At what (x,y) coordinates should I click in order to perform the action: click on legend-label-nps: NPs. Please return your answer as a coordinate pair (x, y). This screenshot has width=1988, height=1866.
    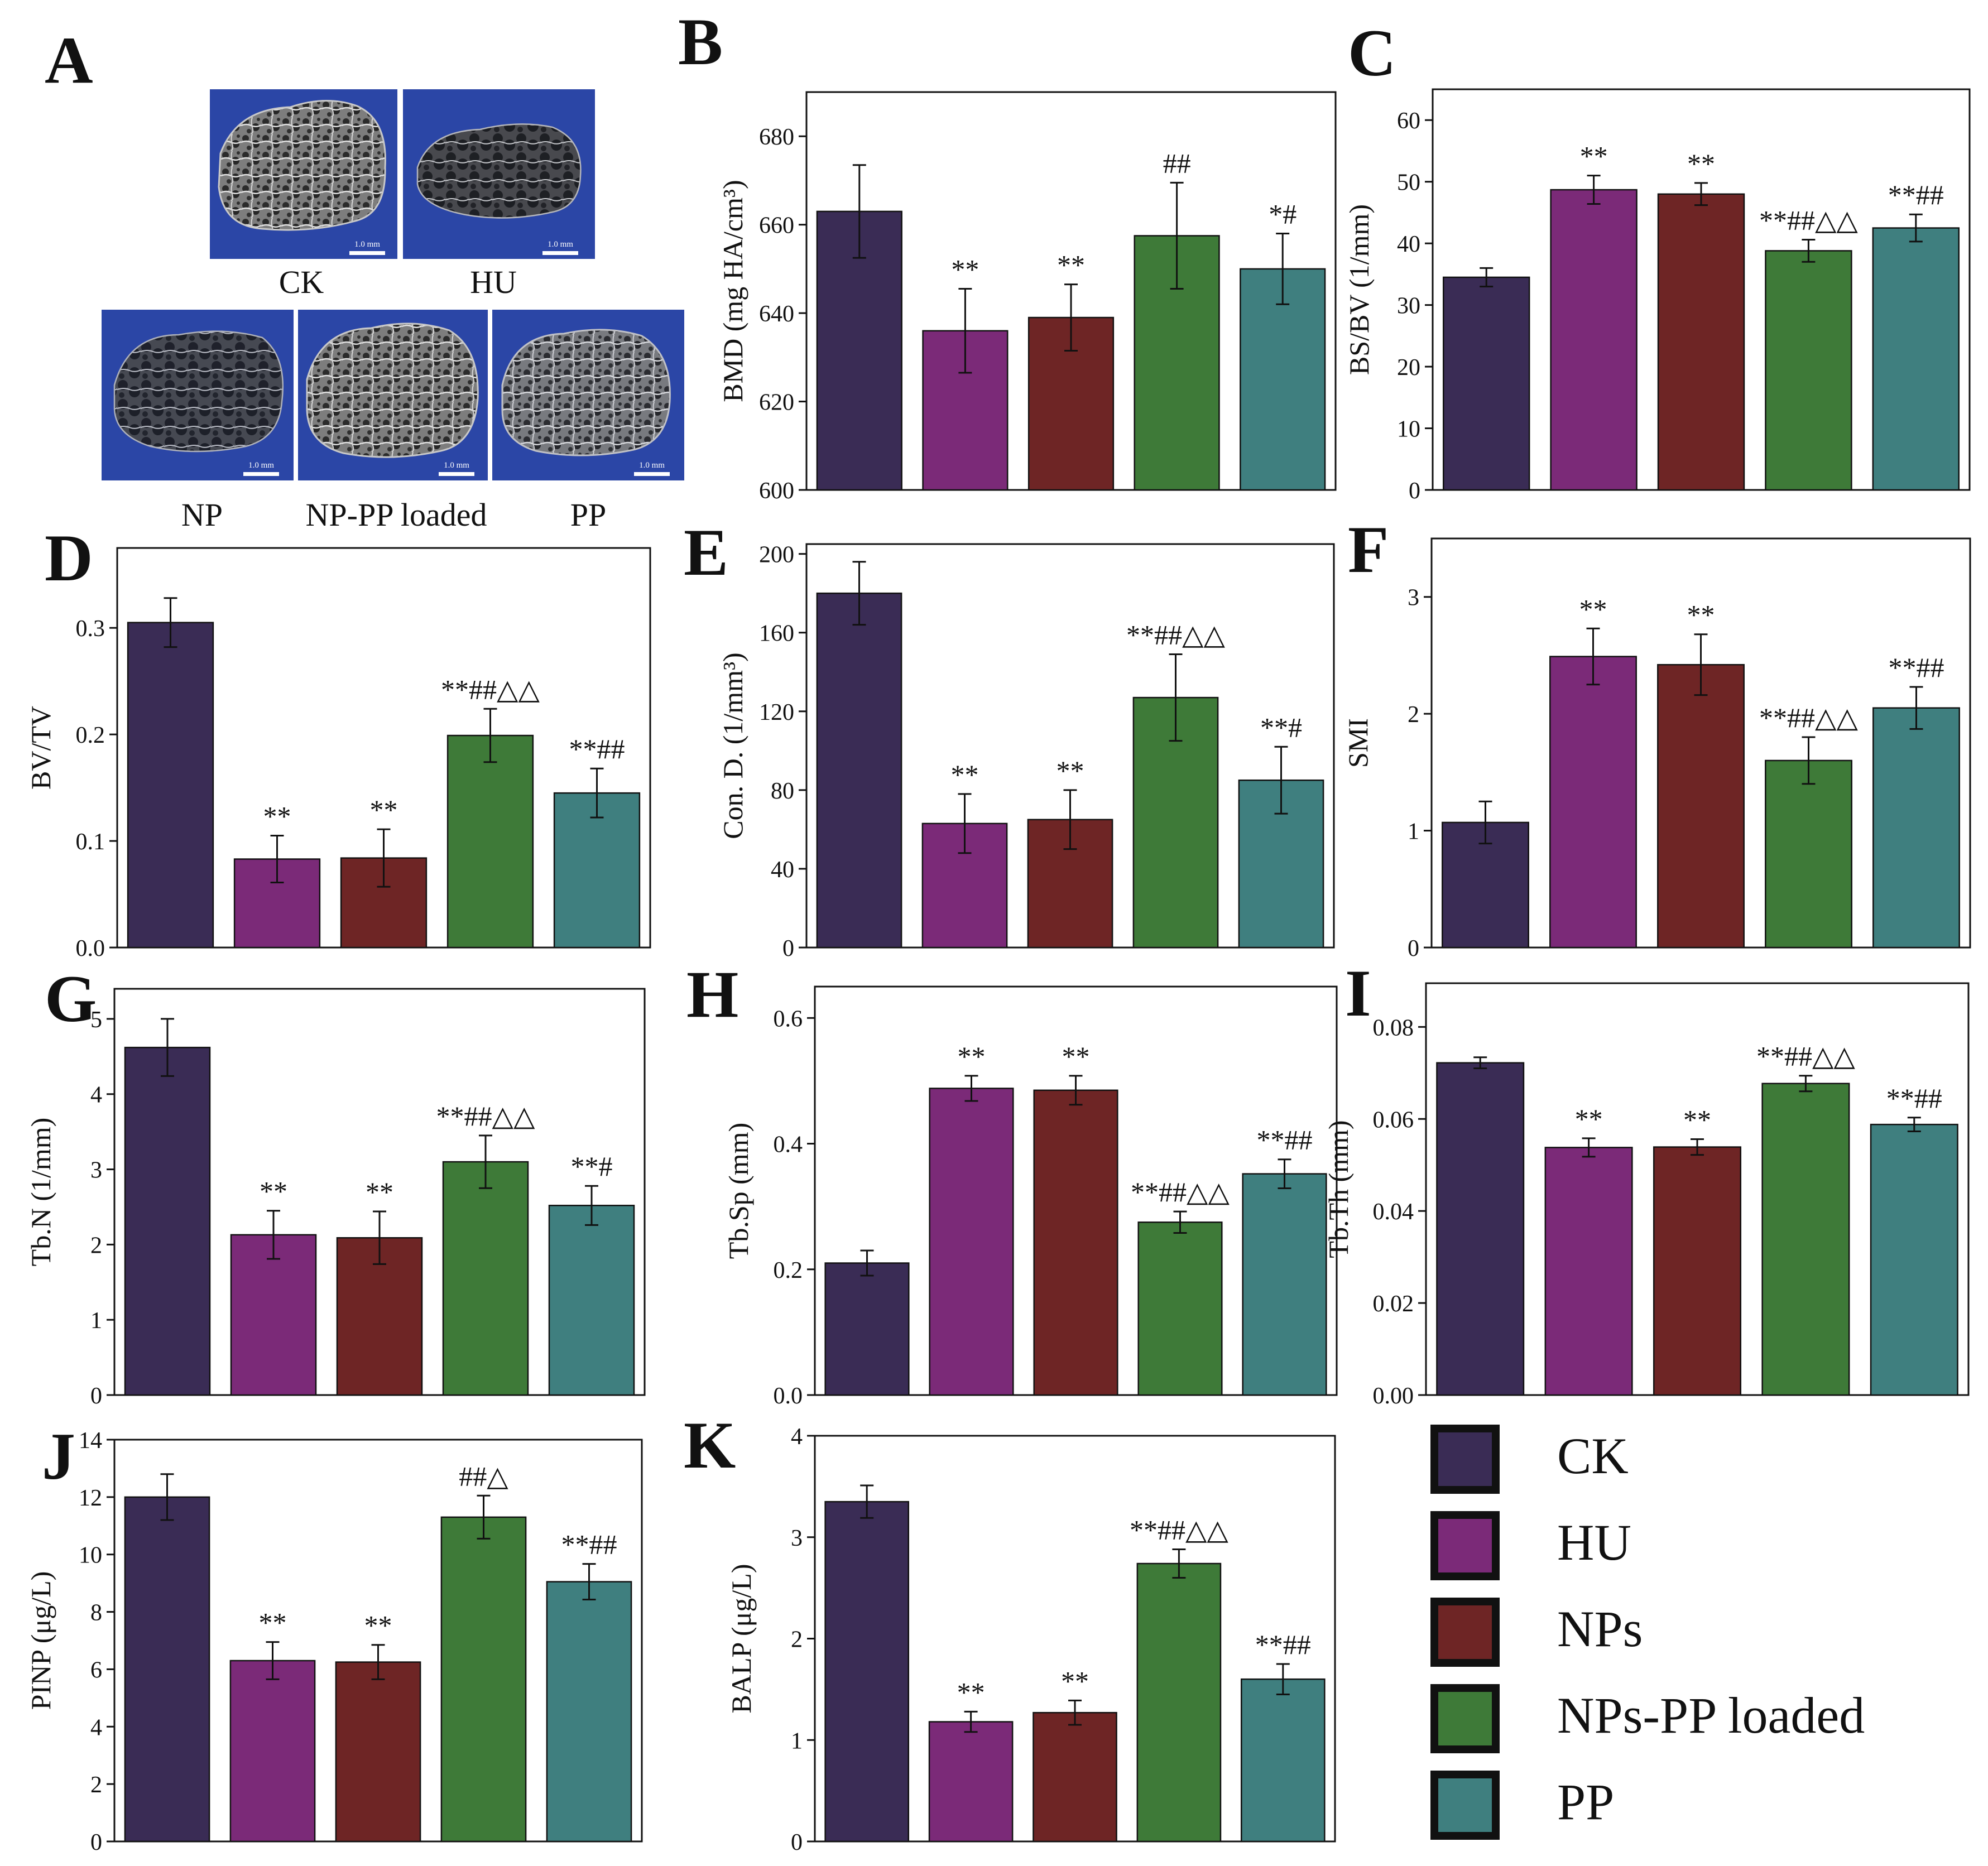
    Looking at the image, I should click on (1600, 1628).